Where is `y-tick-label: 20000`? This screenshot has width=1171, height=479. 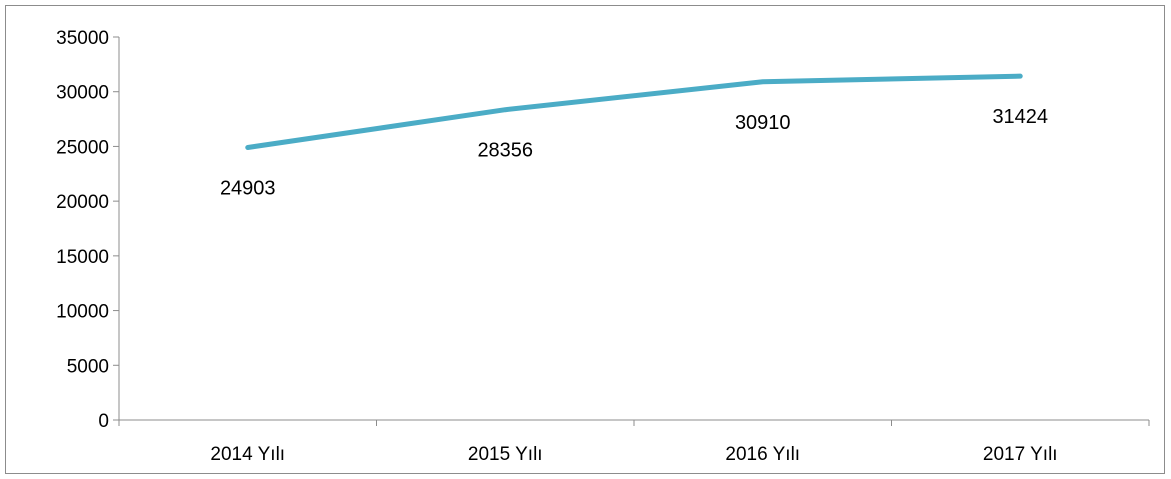 y-tick-label: 20000 is located at coordinates (82, 202).